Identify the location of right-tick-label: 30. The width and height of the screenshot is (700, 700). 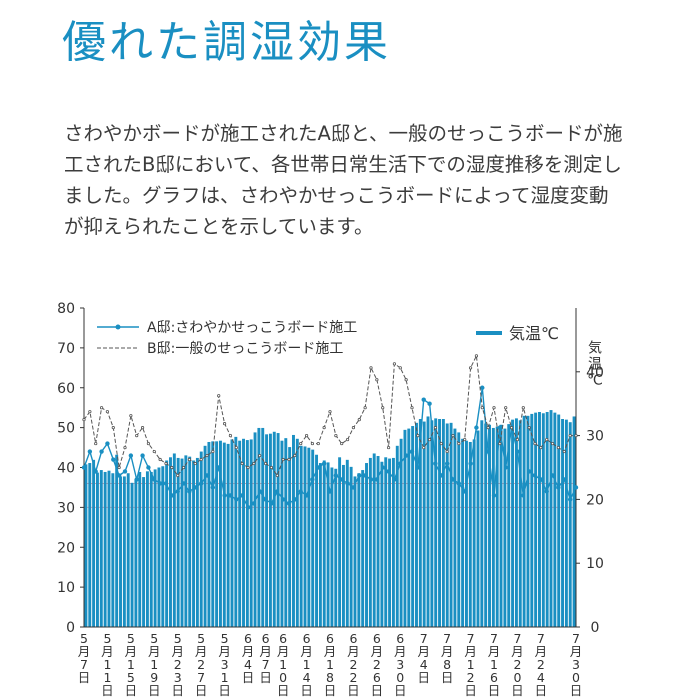
(595, 437).